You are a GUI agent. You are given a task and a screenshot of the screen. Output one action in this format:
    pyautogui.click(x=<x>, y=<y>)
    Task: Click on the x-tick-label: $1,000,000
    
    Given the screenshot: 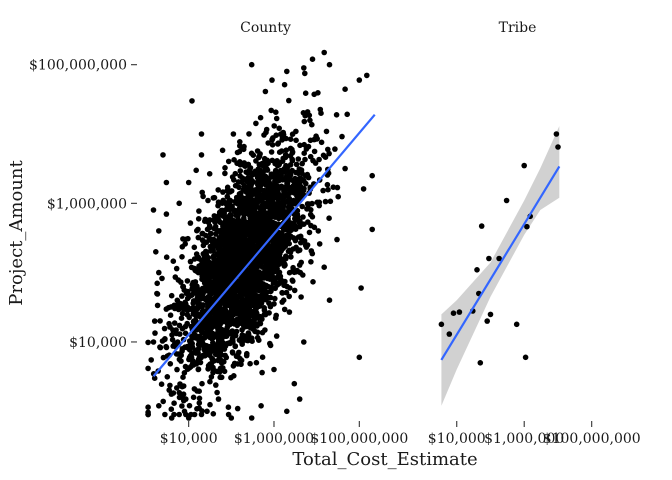 What is the action you would take?
    pyautogui.click(x=524, y=439)
    